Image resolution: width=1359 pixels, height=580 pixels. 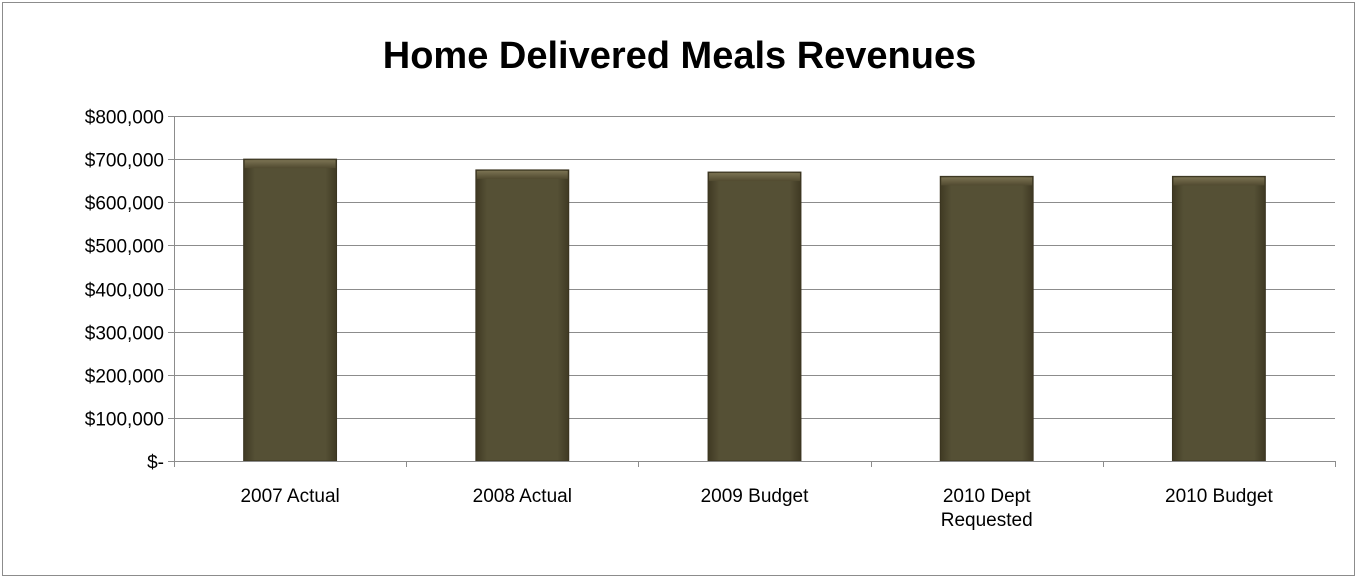 What do you see at coordinates (124, 247) in the screenshot?
I see `y-tick-label: $500,000` at bounding box center [124, 247].